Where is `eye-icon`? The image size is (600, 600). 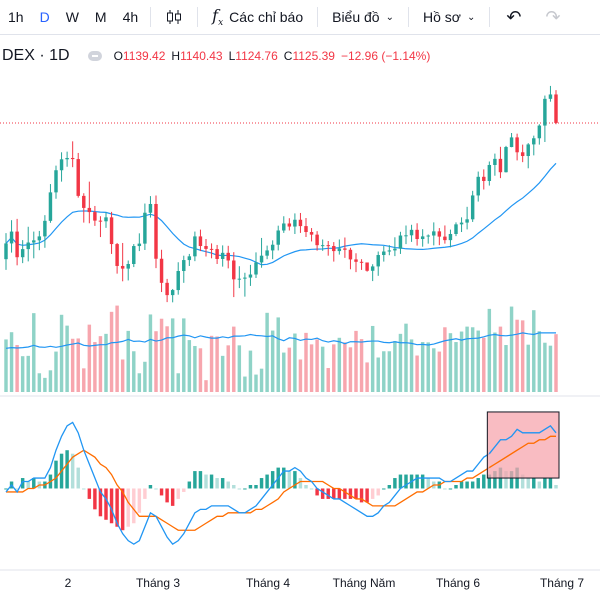 eye-icon is located at coordinates (94, 56).